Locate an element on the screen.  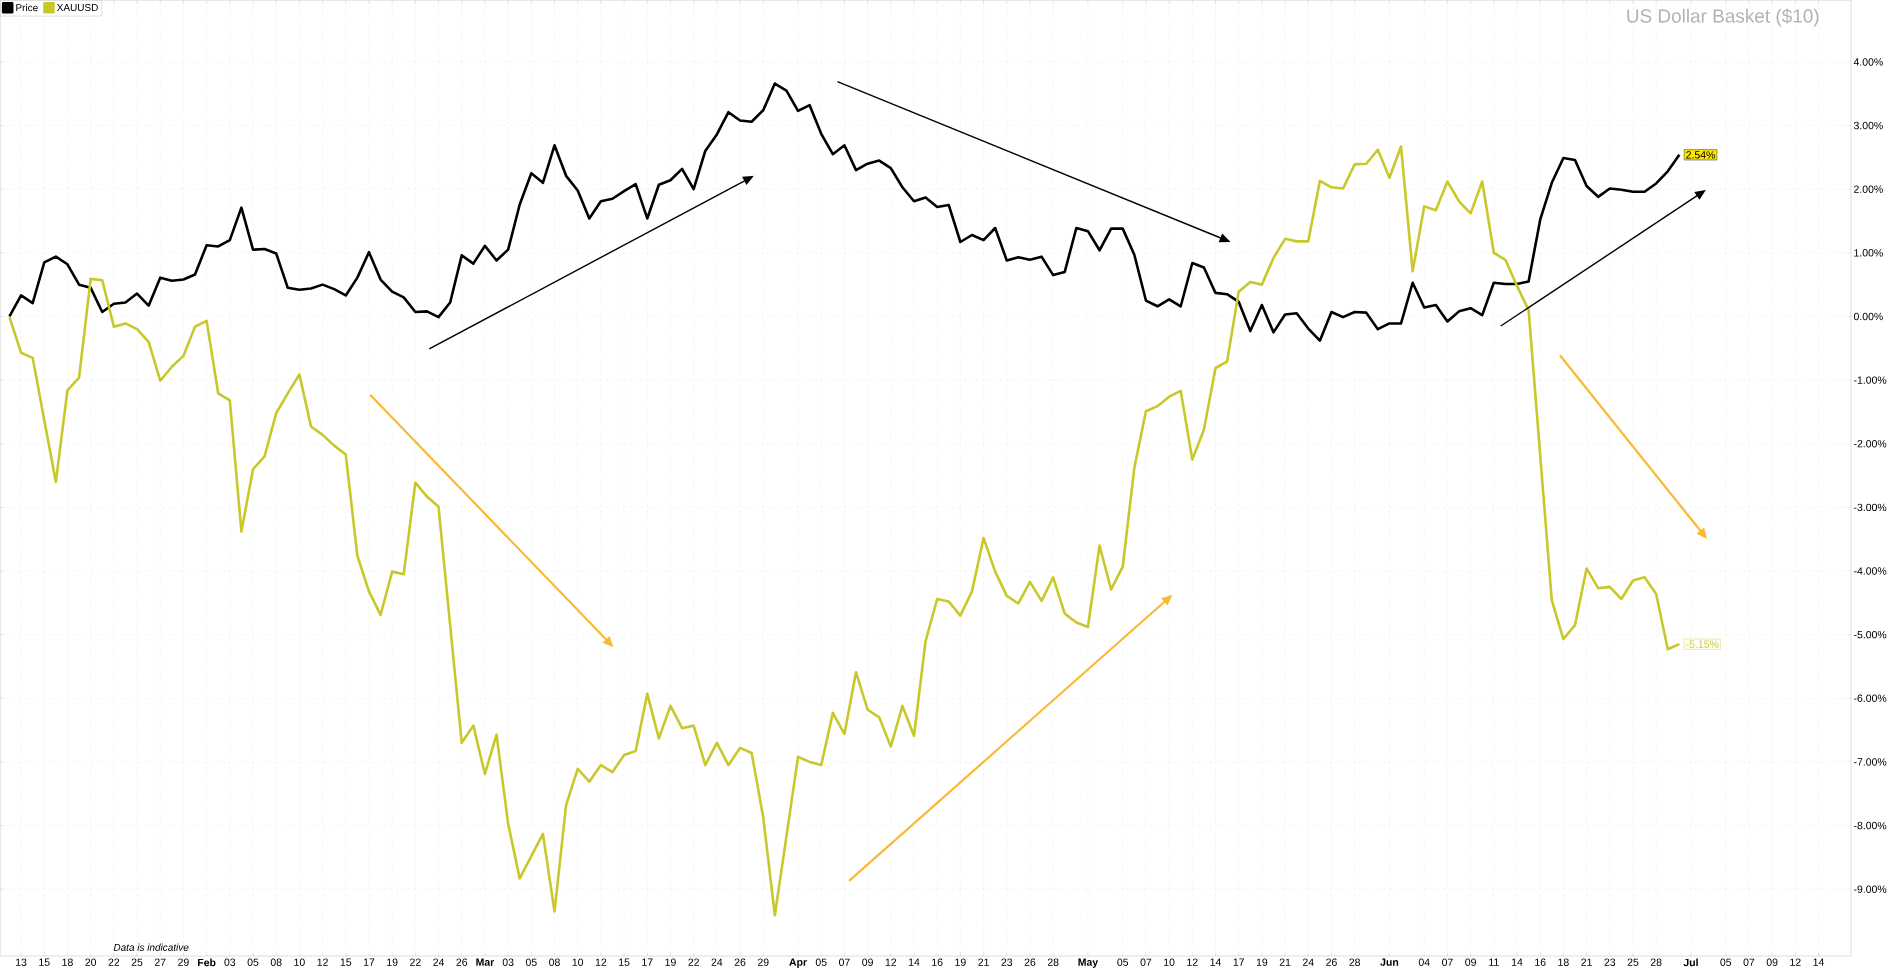
annotation: Data is indicative is located at coordinates (151, 947).